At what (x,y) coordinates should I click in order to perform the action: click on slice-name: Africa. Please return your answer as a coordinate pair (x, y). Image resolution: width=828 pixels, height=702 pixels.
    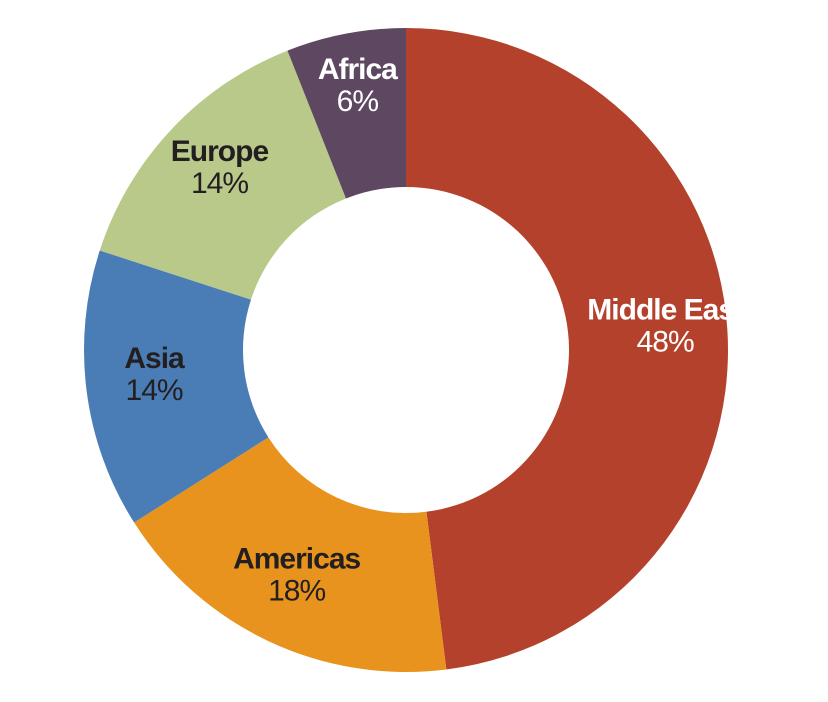
    Looking at the image, I should click on (358, 69).